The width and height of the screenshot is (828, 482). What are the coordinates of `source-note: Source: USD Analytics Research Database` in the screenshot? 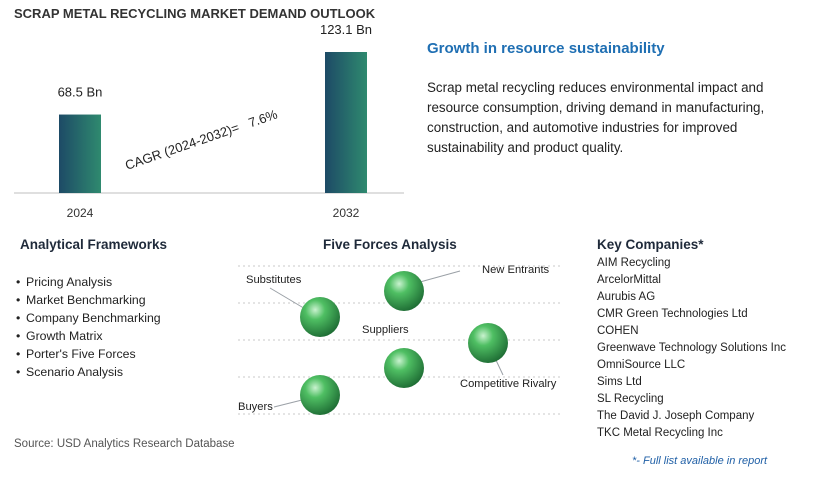 It's located at (124, 444).